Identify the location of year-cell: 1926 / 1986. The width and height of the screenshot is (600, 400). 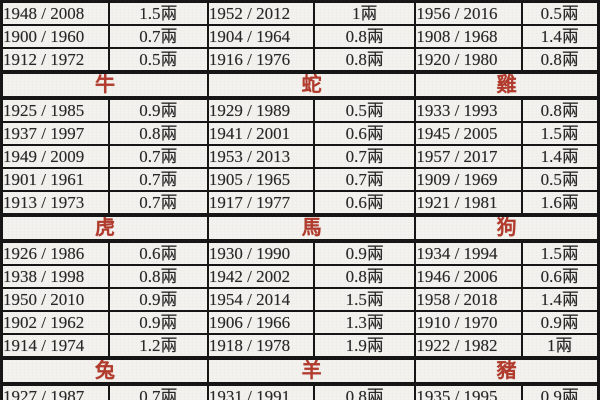
(55, 253).